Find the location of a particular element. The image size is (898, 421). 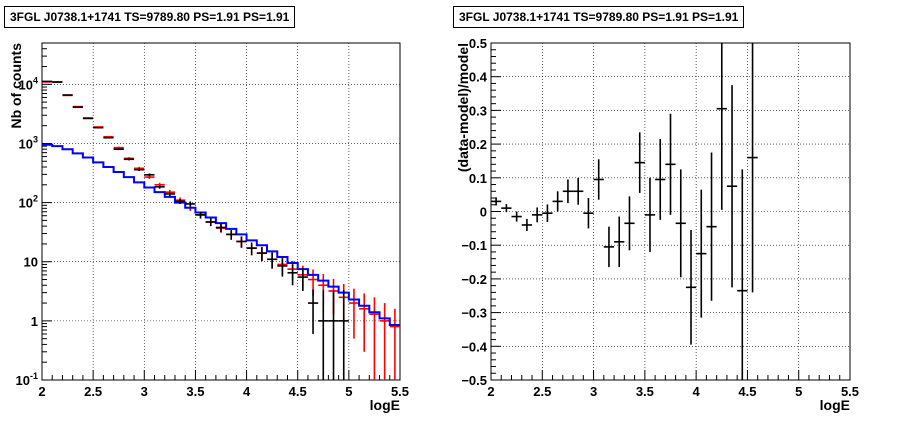

y-tick-label: 10 is located at coordinates (31, 262).